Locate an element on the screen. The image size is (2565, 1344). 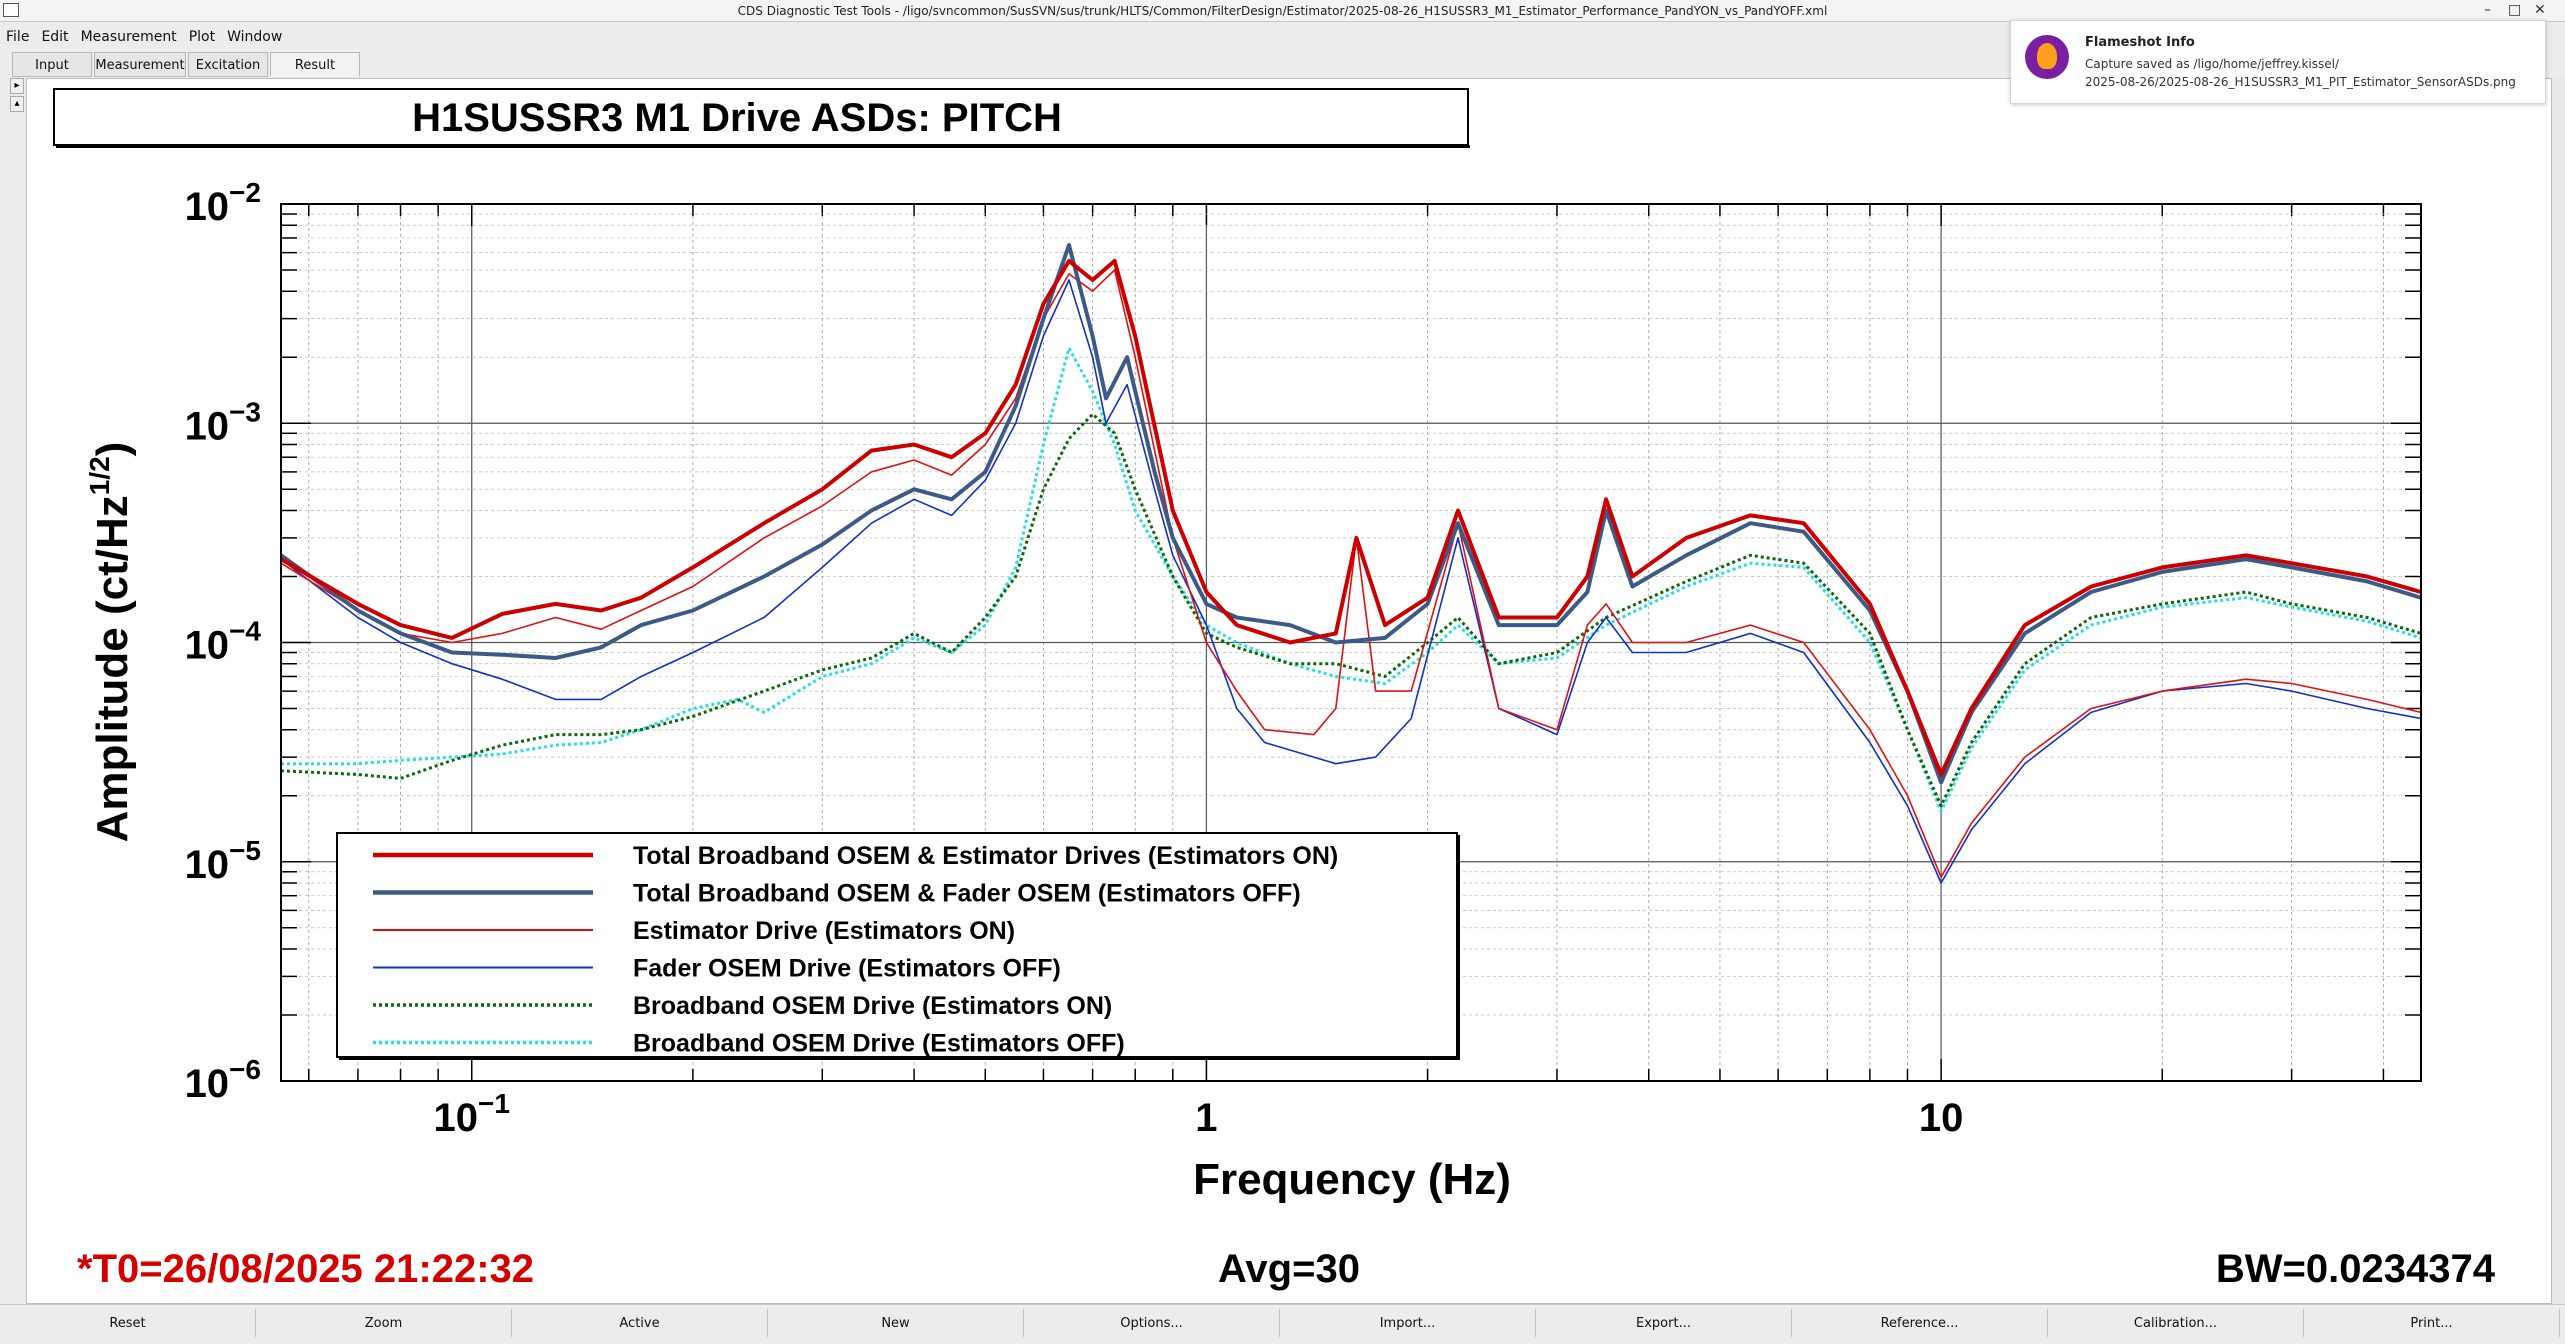
menu-measurement: Measurement is located at coordinates (128, 37).